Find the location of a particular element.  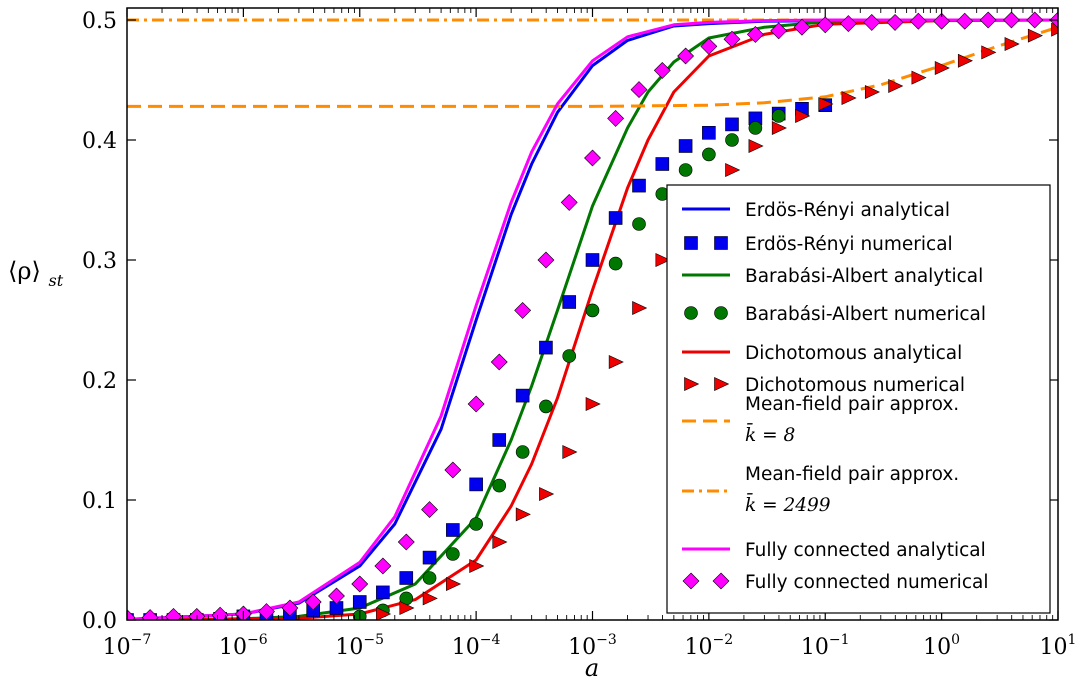

legend-label: Dichotomous numerical is located at coordinates (855, 385).